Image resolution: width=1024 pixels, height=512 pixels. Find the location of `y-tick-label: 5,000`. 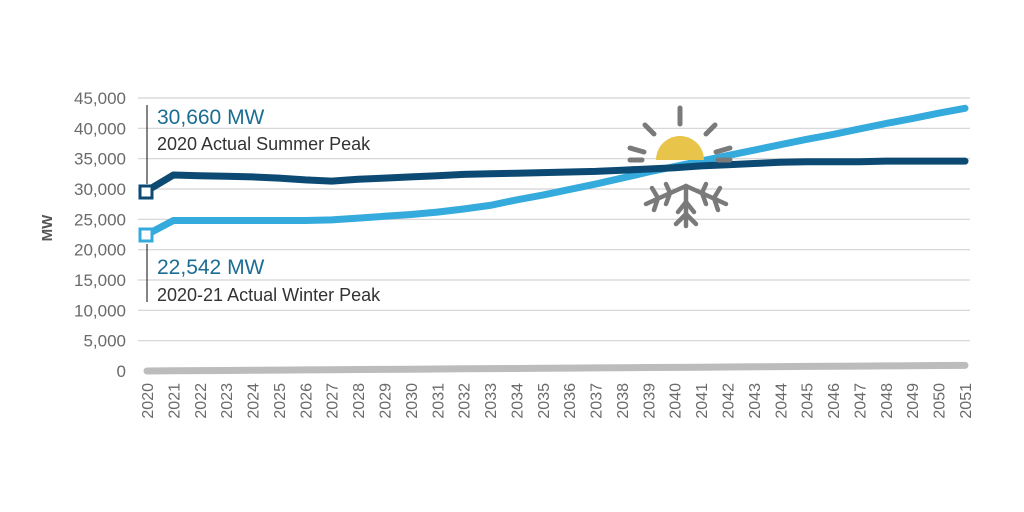

y-tick-label: 5,000 is located at coordinates (104, 341).